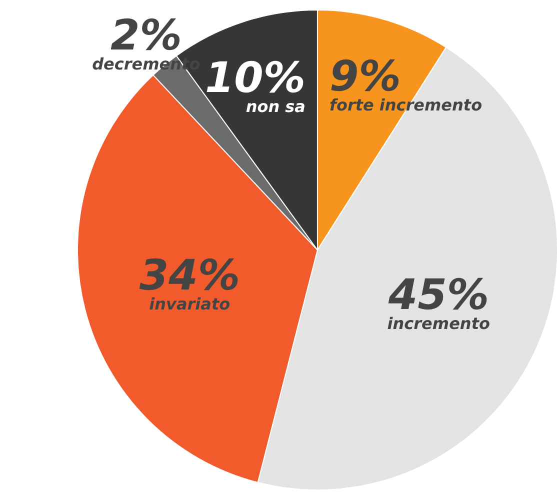  What do you see at coordinates (189, 304) in the screenshot?
I see `slice-label: invariato` at bounding box center [189, 304].